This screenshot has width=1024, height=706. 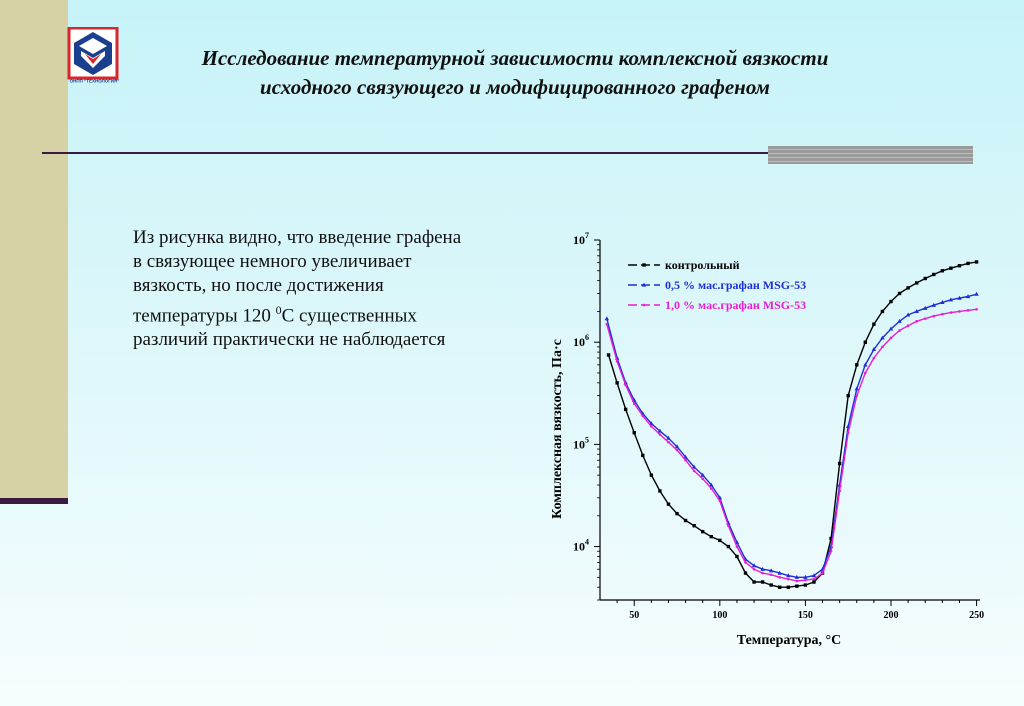 I want to click on legend-item: 1,0 % мас.графан MSG-53, so click(x=717, y=305).